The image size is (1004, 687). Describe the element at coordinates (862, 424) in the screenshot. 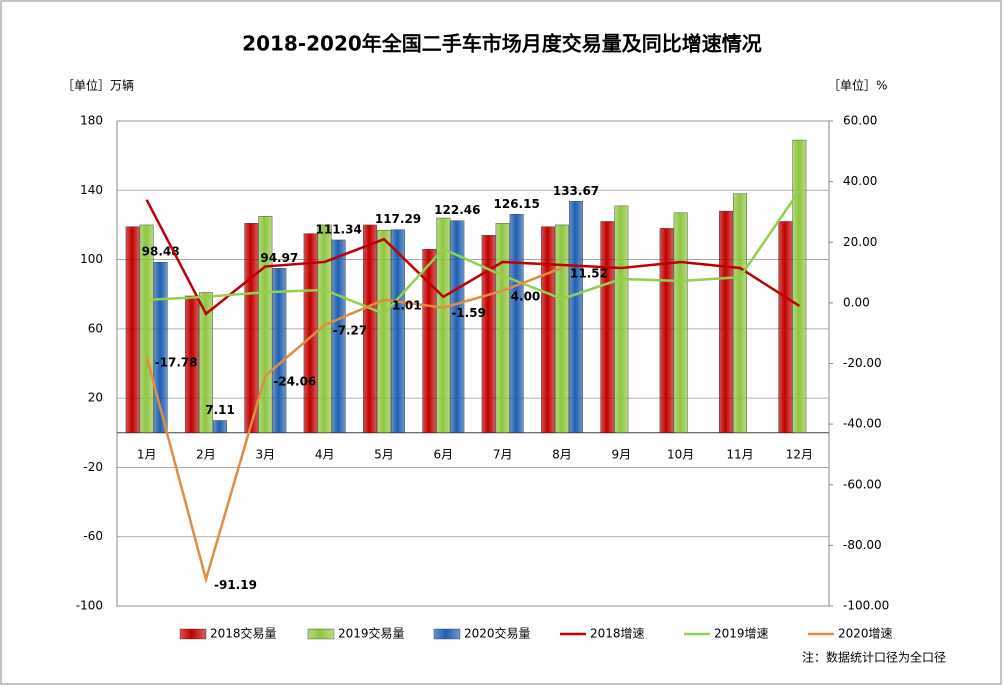

I see `y2-tick-label: -40.00` at that location.